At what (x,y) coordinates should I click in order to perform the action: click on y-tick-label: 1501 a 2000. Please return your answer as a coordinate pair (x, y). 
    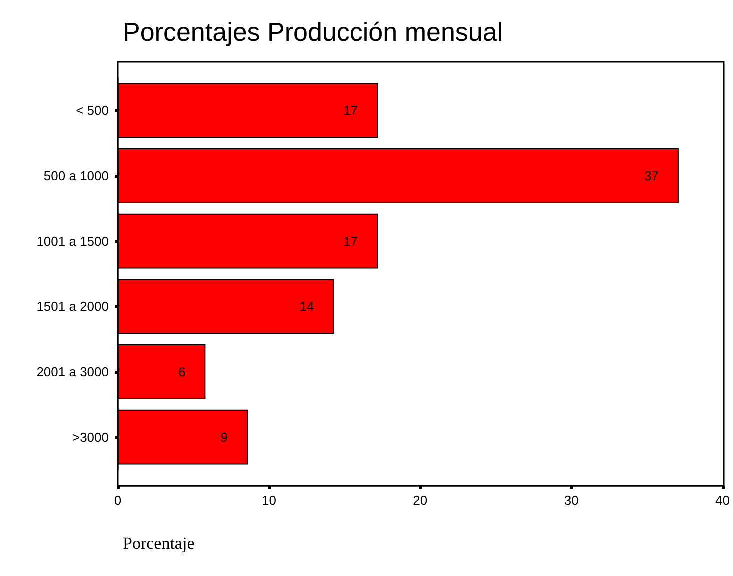
    Looking at the image, I should click on (72, 306).